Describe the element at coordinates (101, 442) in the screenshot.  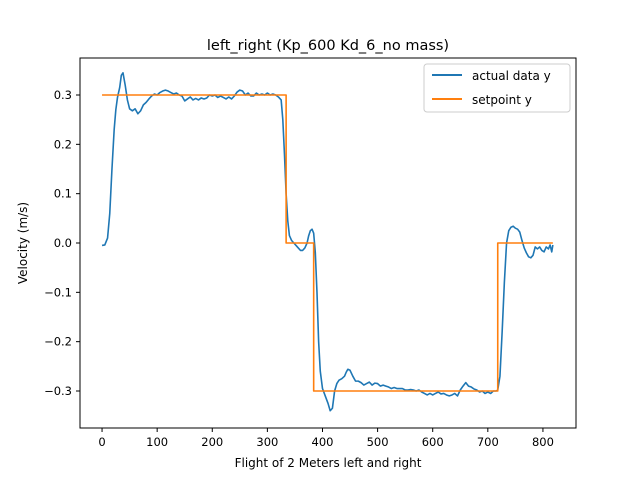
I see `x-tick-label: 0` at that location.